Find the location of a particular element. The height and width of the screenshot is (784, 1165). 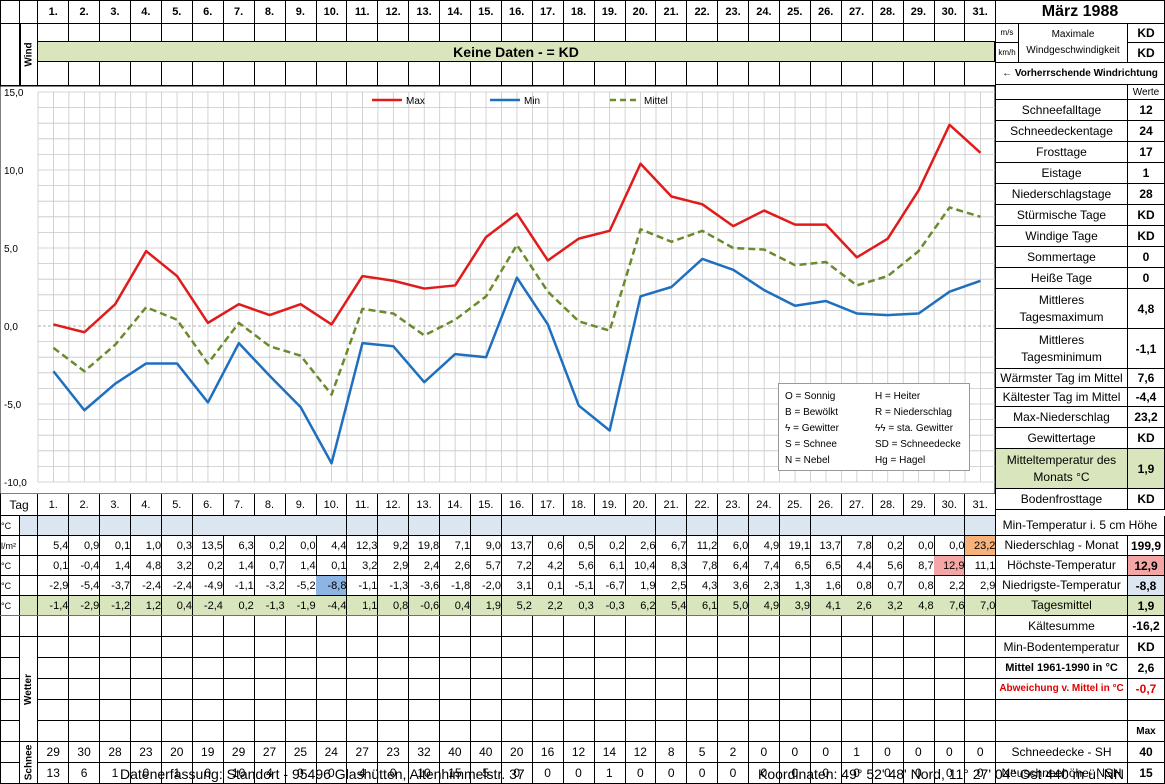

stat-value: 0 is located at coordinates (1146, 257).